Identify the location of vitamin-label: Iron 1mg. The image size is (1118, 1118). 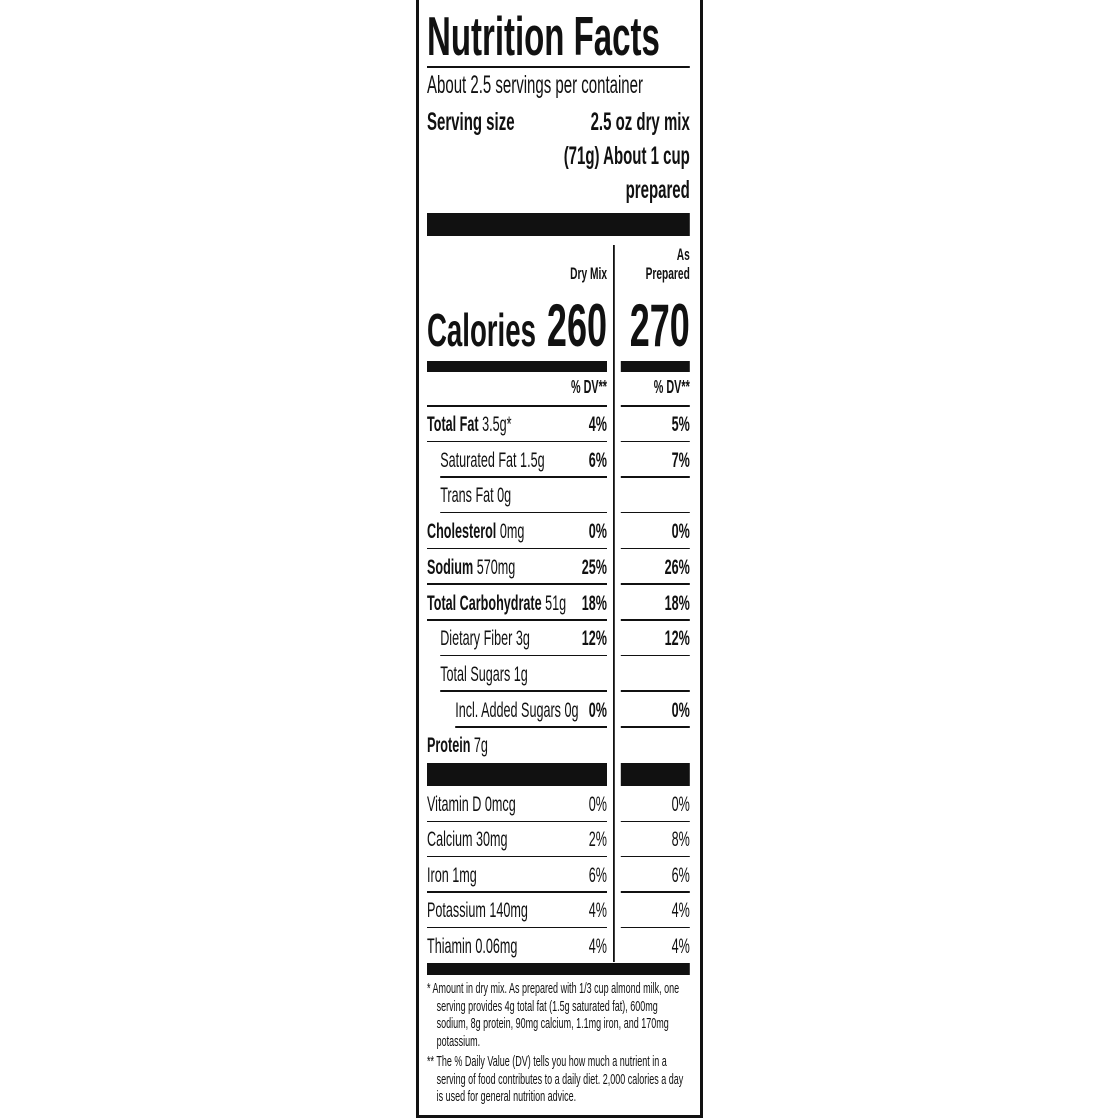
(452, 876).